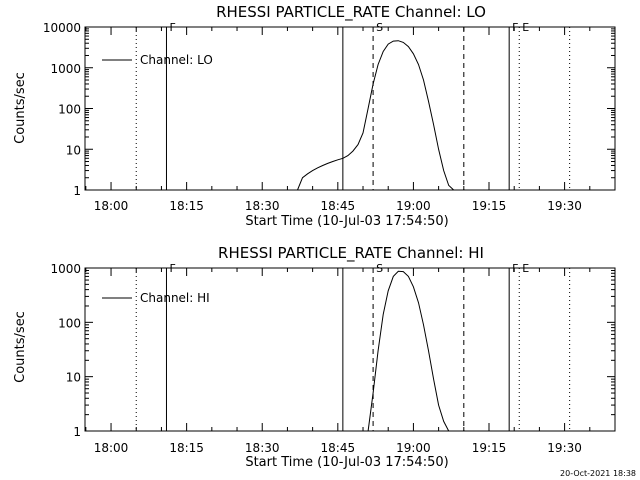 The height and width of the screenshot is (480, 640). Describe the element at coordinates (77, 191) in the screenshot. I see `y-tick-label-lo: 1` at that location.